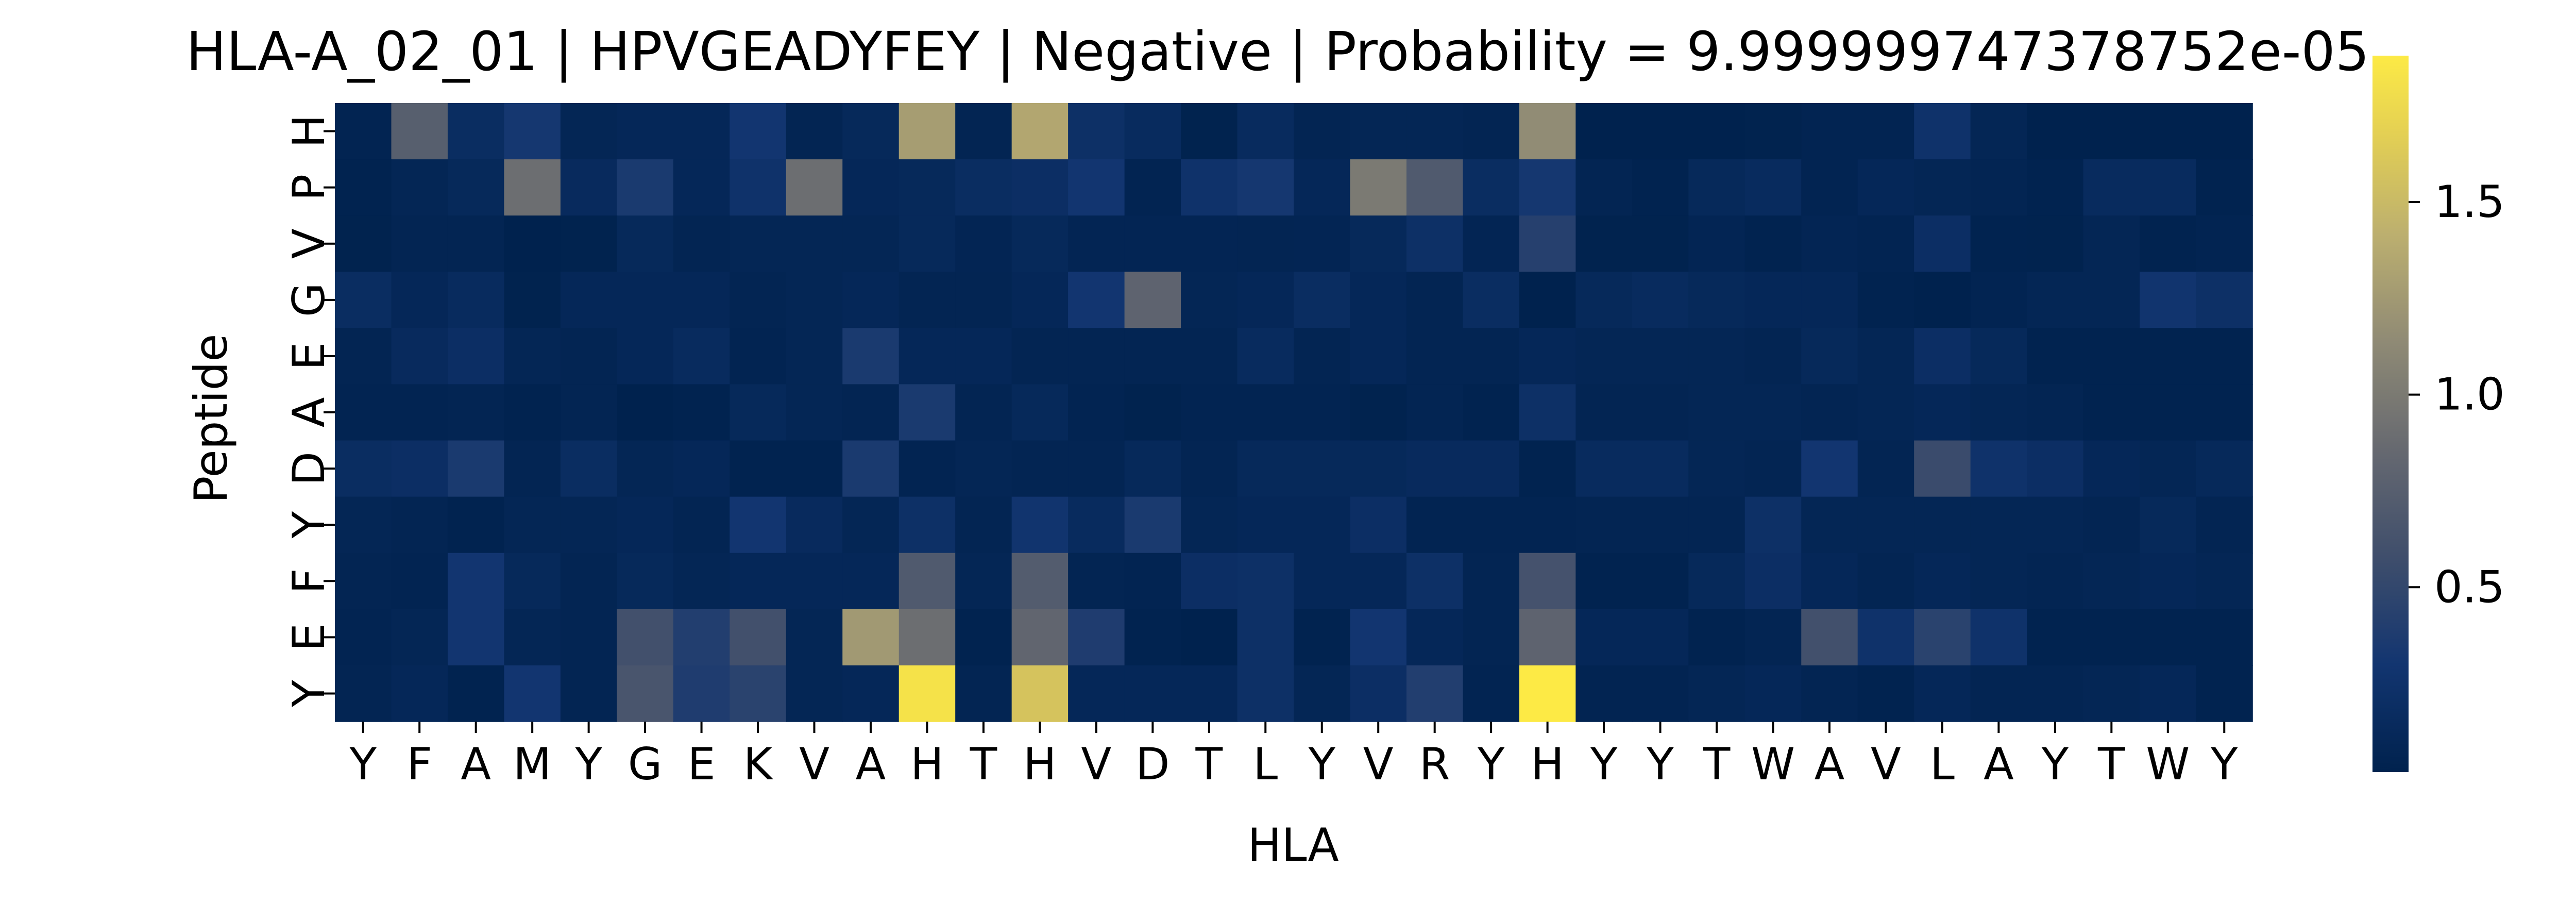  Describe the element at coordinates (309, 582) in the screenshot. I see `y-tick-label: F` at that location.